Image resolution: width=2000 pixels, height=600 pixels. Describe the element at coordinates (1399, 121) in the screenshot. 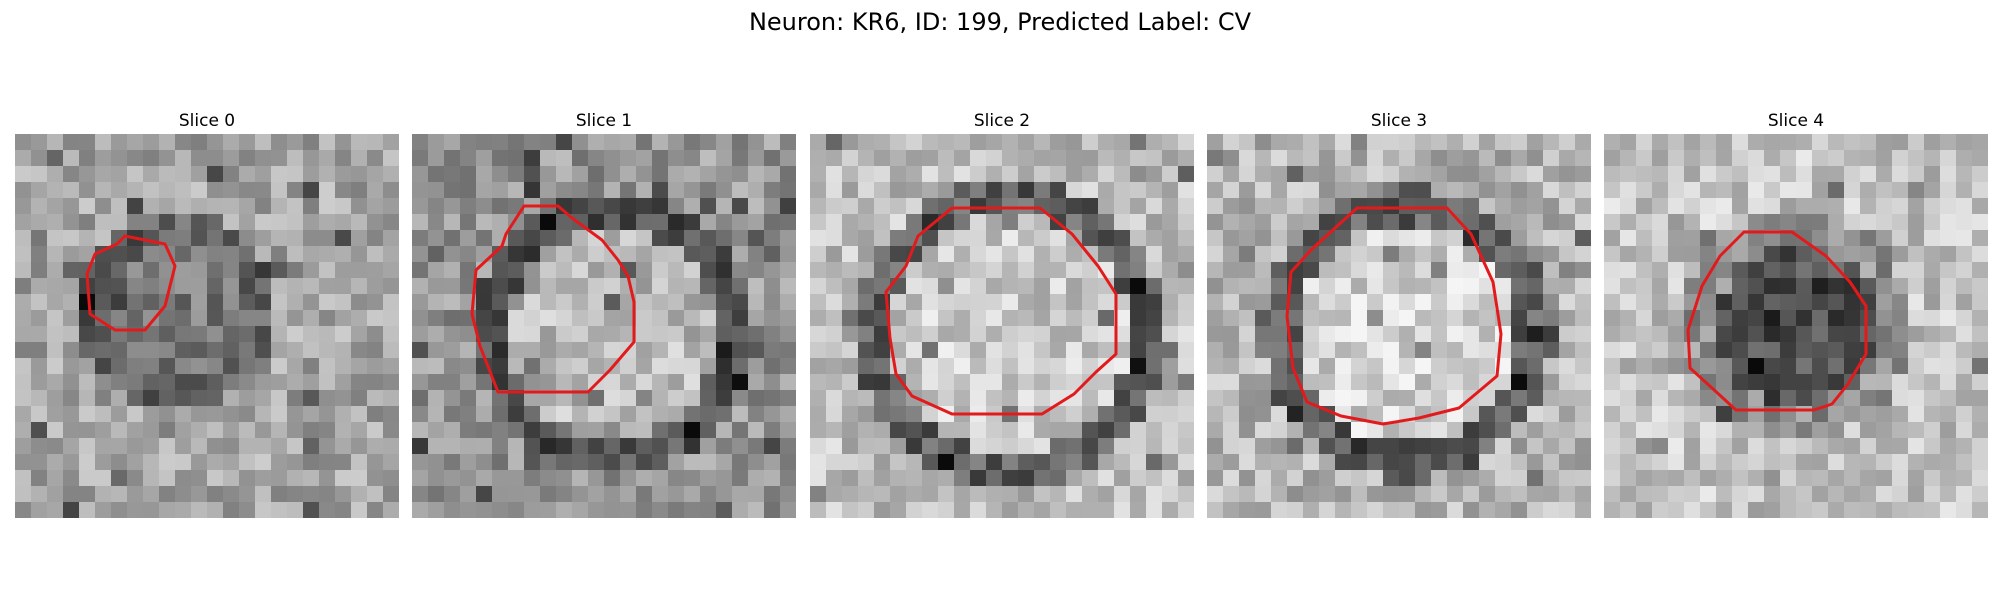

I see `slice-title: Slice 3` at that location.